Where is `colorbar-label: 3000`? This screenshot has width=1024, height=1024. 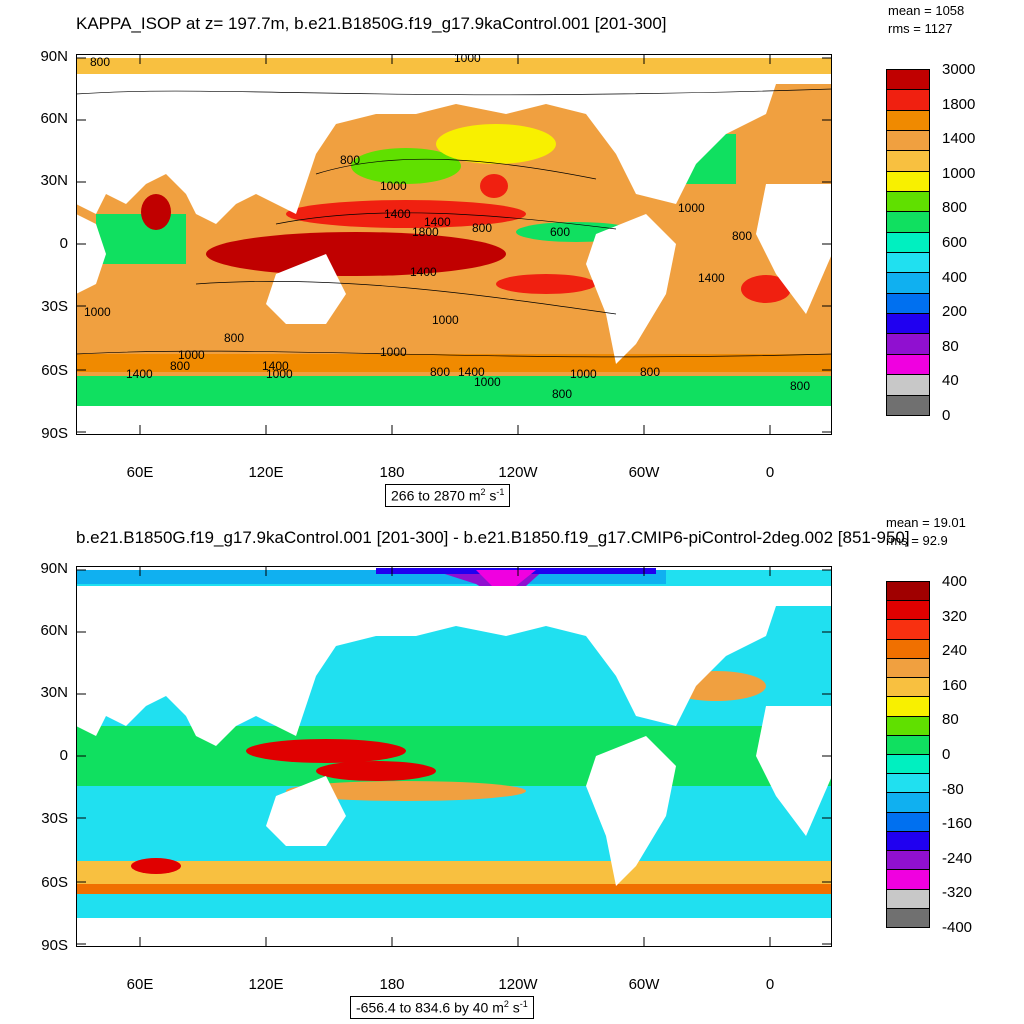
colorbar-label: 3000 is located at coordinates (959, 69).